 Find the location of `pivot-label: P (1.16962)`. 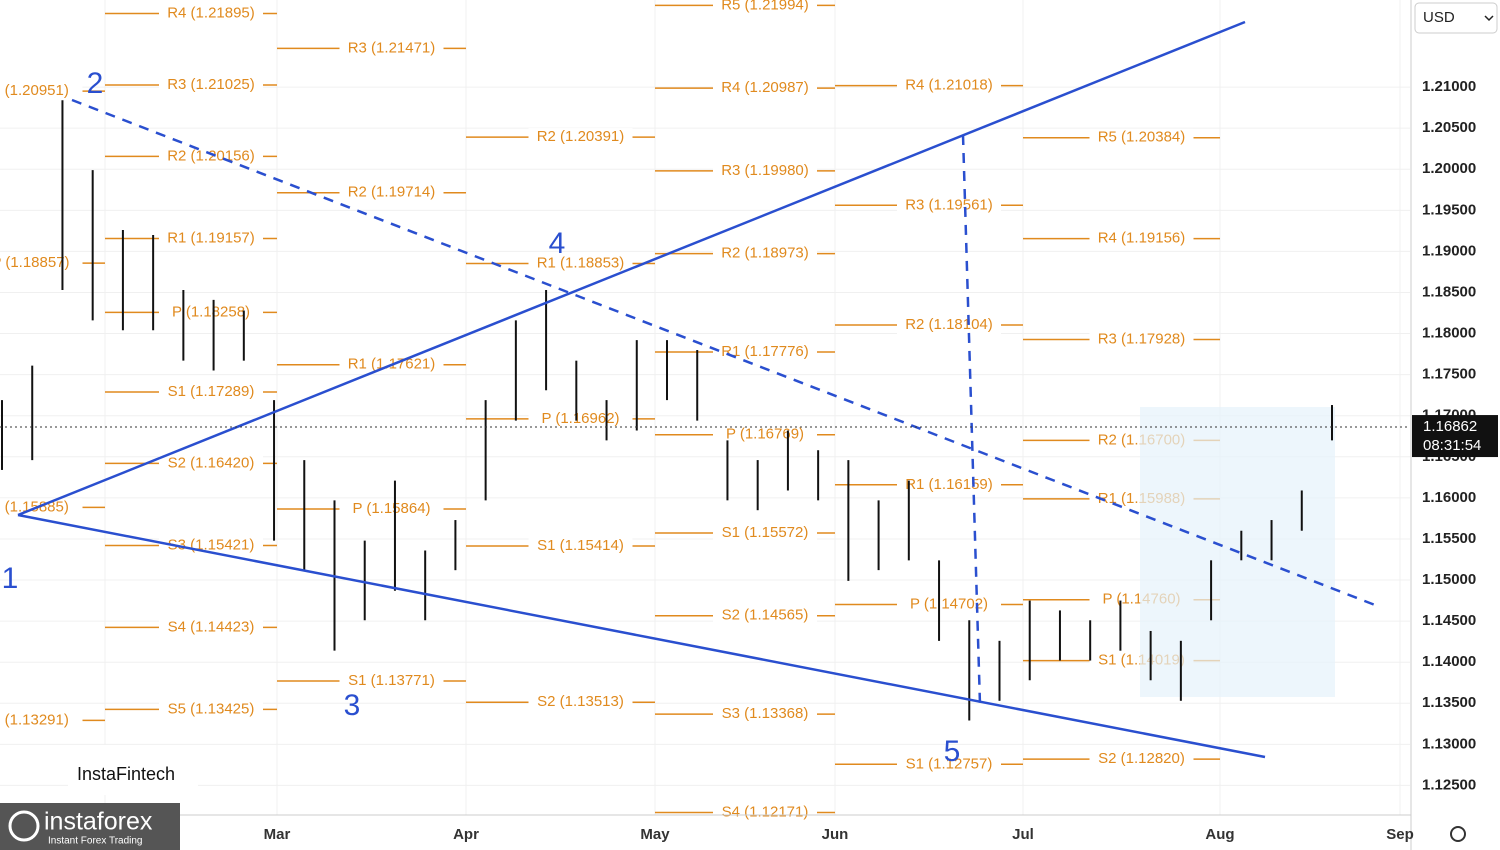

pivot-label: P (1.16962) is located at coordinates (580, 418).